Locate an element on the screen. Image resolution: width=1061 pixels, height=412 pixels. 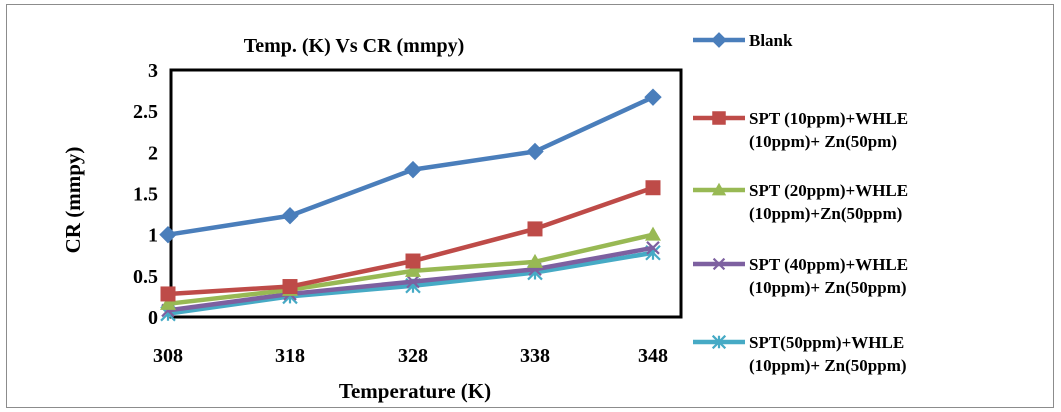
legend-label: Blank is located at coordinates (771, 40).